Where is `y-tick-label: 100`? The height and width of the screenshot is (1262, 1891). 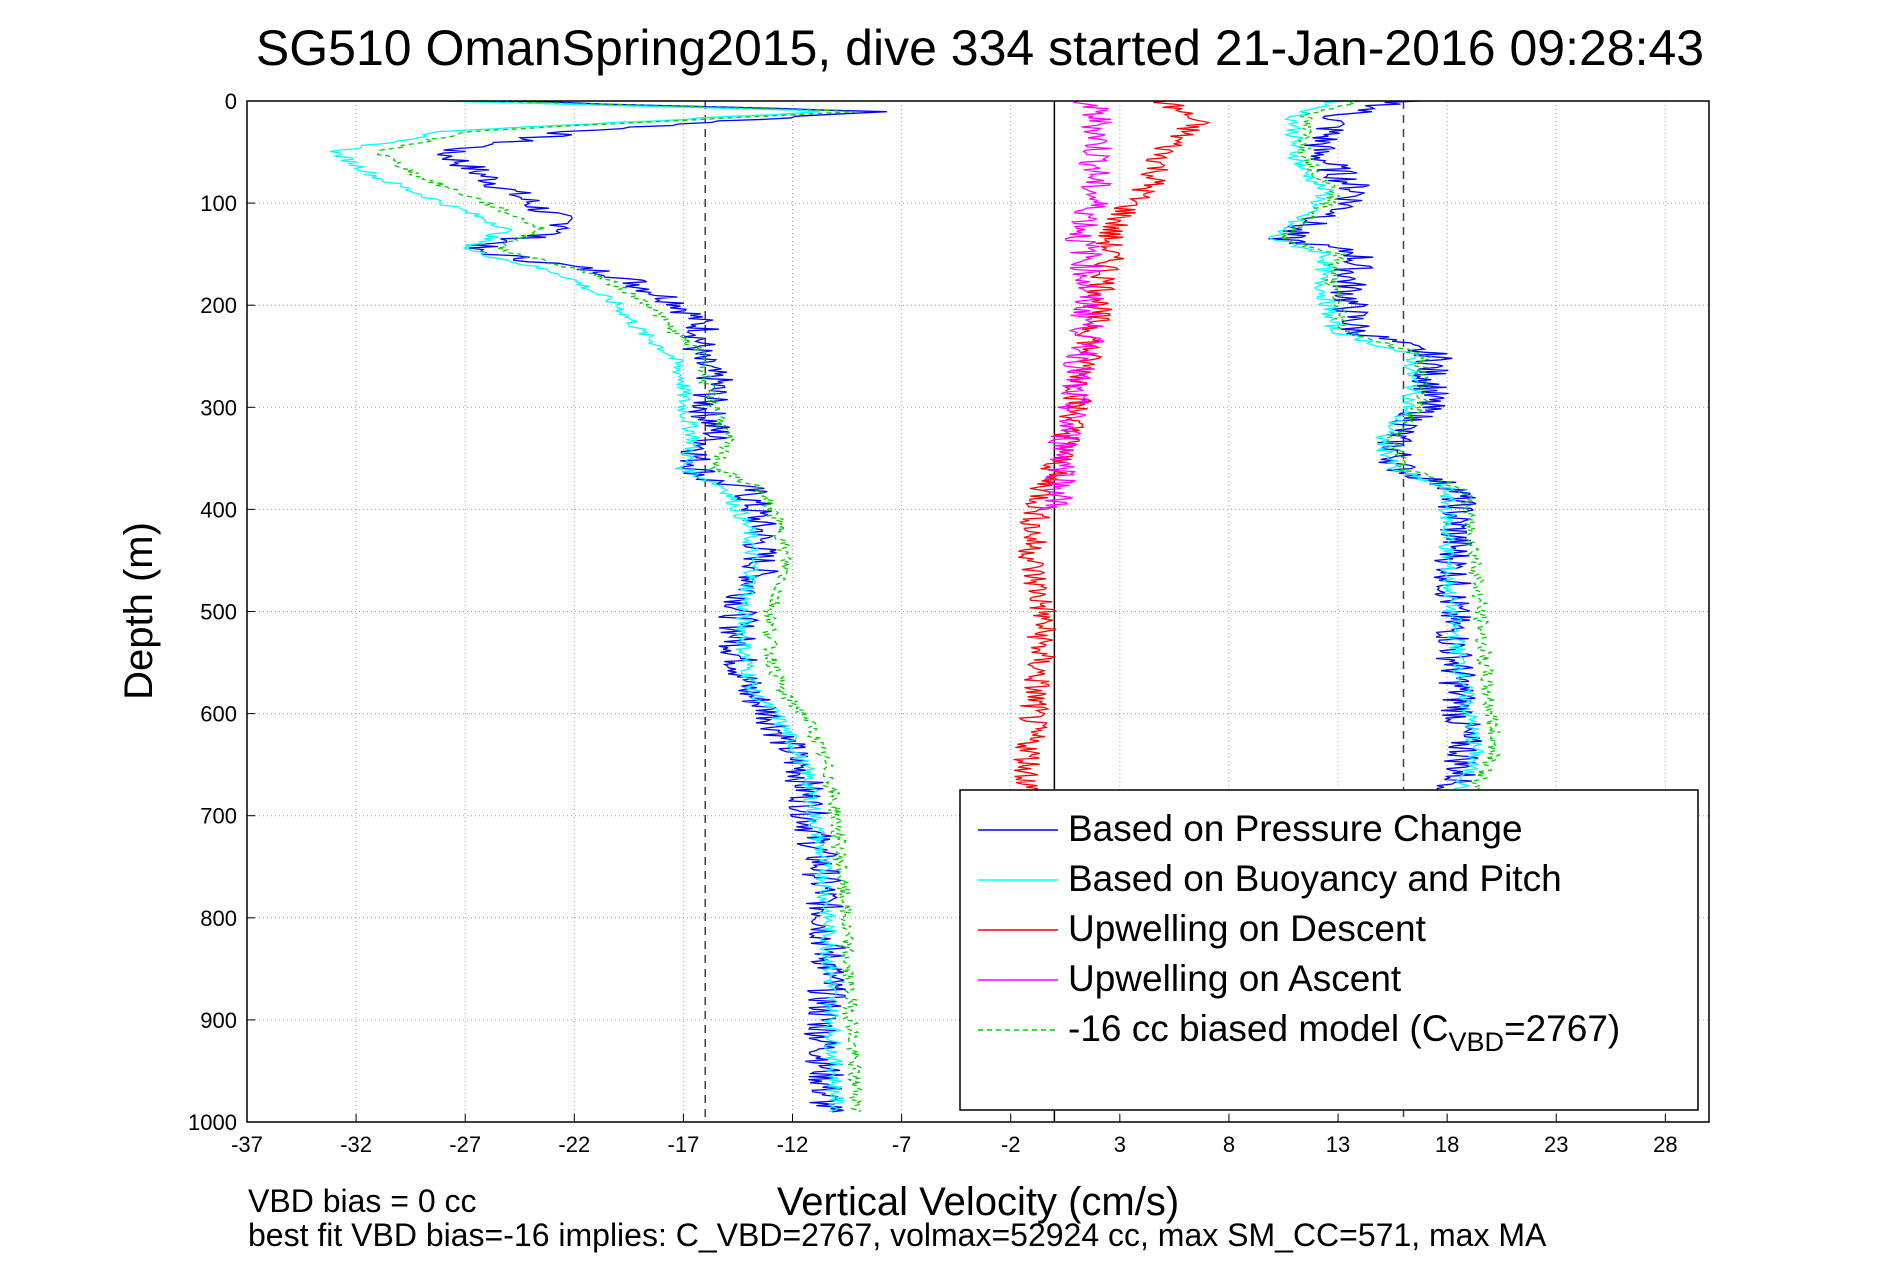
y-tick-label: 100 is located at coordinates (218, 203).